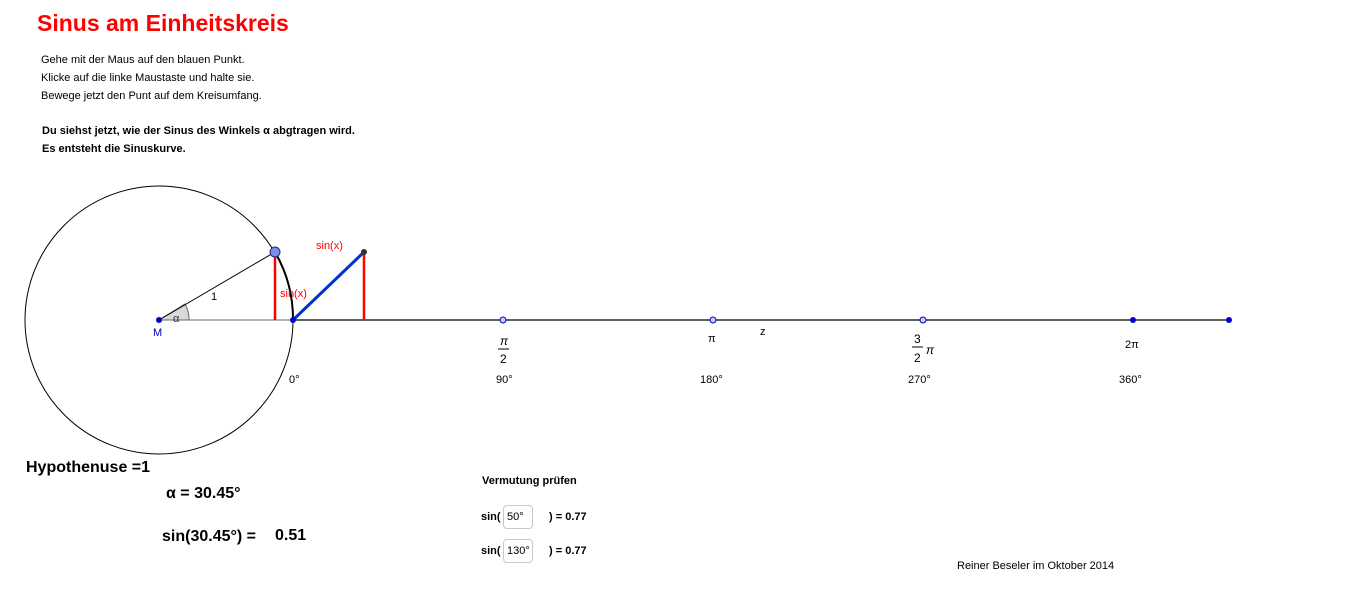  What do you see at coordinates (88, 467) in the screenshot?
I see `hypothenuse-text: Hypothenuse =1` at bounding box center [88, 467].